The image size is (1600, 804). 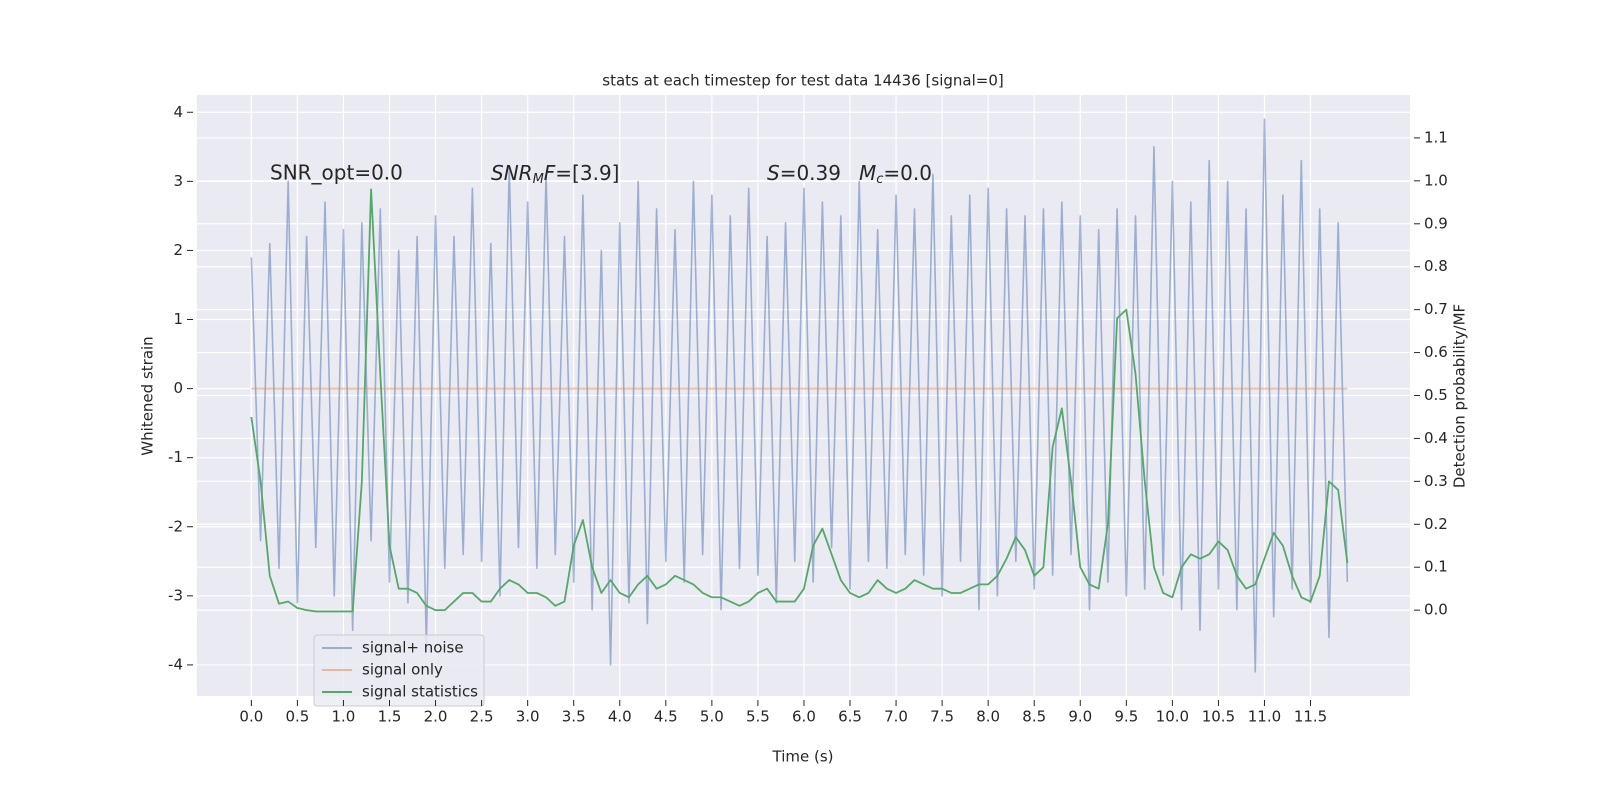 I want to click on y2-tick-label: 1.0, so click(x=1436, y=180).